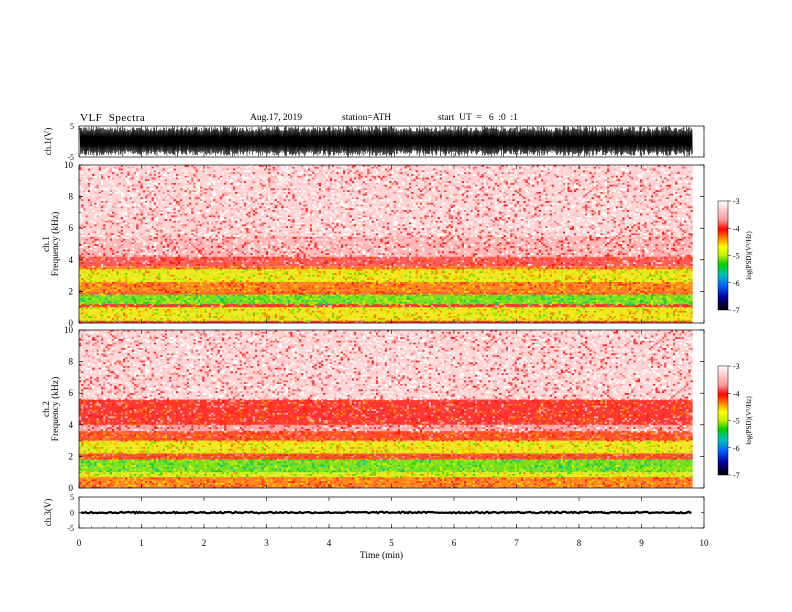  I want to click on ch1-ylabel: ch.1(V), so click(48, 142).